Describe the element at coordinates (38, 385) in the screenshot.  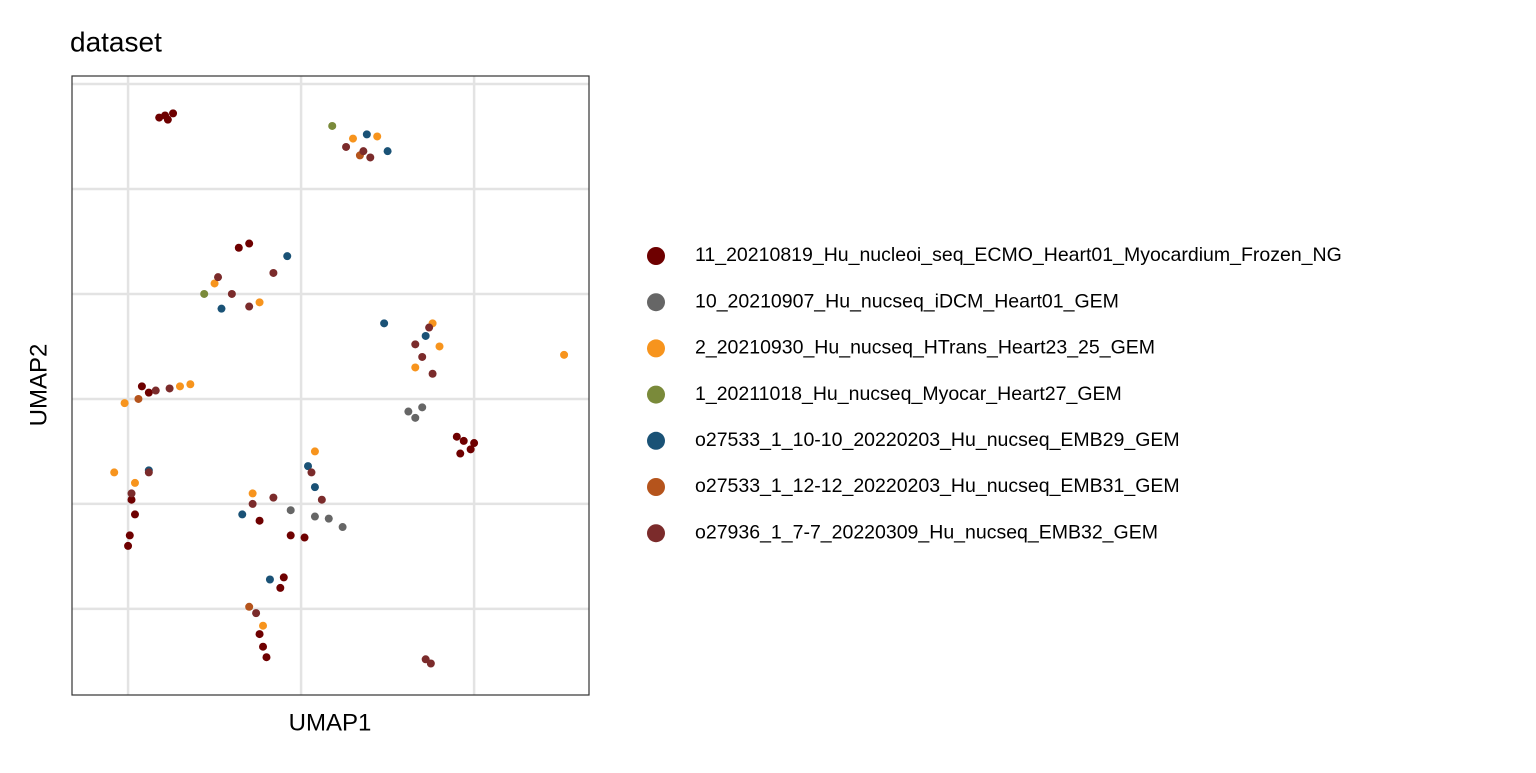
I see `y-axis-title: UMAP2` at that location.